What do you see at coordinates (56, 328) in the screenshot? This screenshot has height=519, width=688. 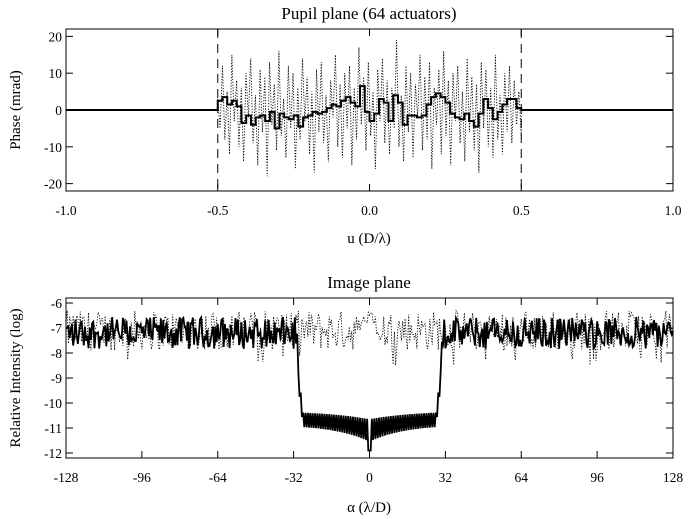 I see `image-y-tick-label: -7` at bounding box center [56, 328].